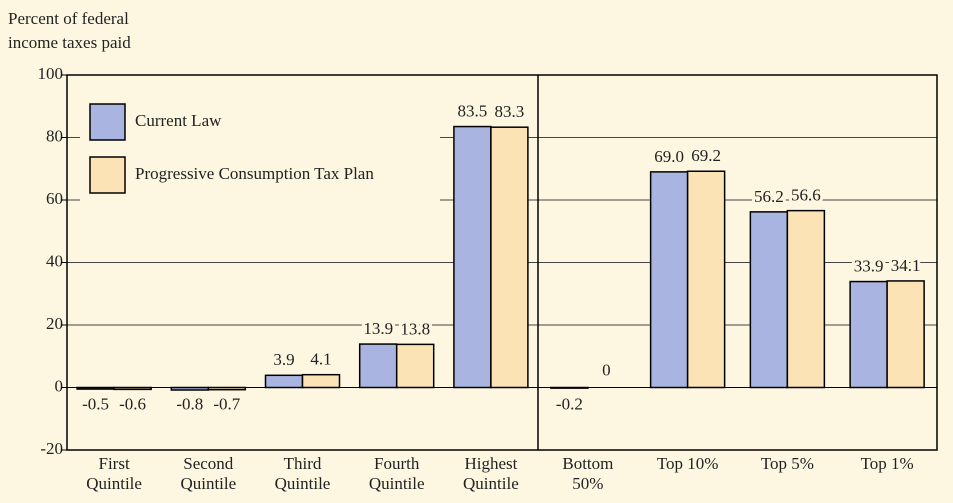  What do you see at coordinates (51, 73) in the screenshot?
I see `y-tick-label: 100` at bounding box center [51, 73].